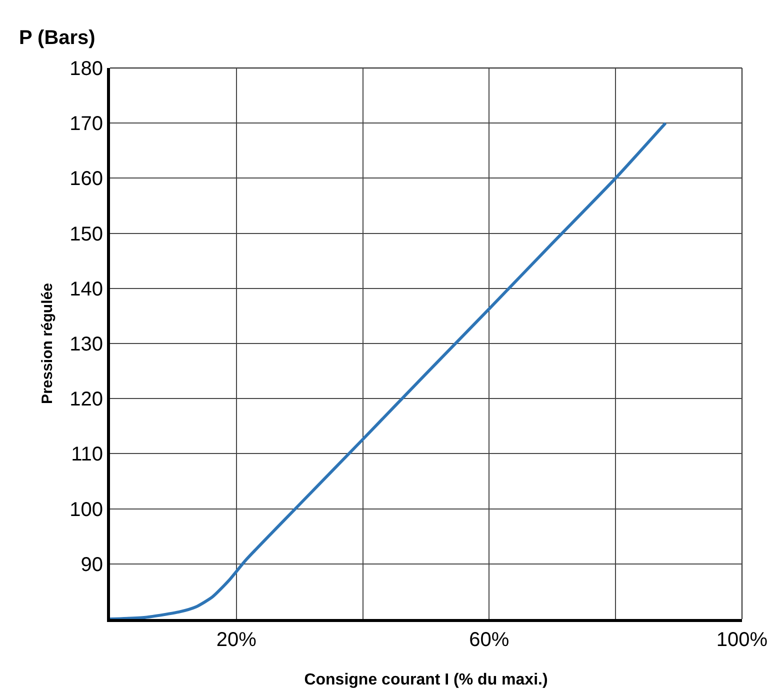 The width and height of the screenshot is (772, 699). What do you see at coordinates (86, 345) in the screenshot?
I see `y-tick-label: 130` at bounding box center [86, 345].